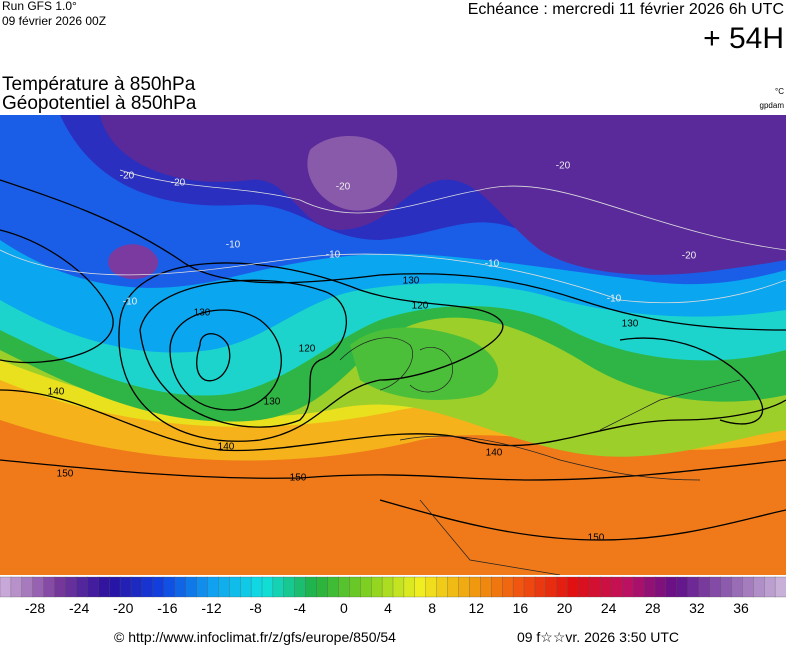  What do you see at coordinates (54, 21) in the screenshot?
I see `run-date: 09 février 2026 00Z` at bounding box center [54, 21].